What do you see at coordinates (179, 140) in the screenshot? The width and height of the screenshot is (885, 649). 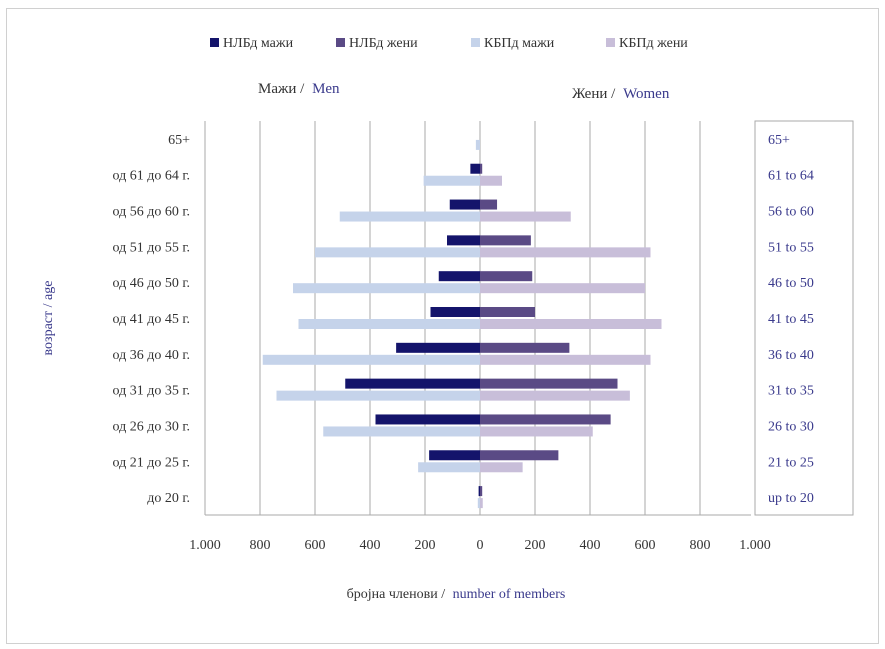 I see `category-label-10: 65+` at bounding box center [179, 140].